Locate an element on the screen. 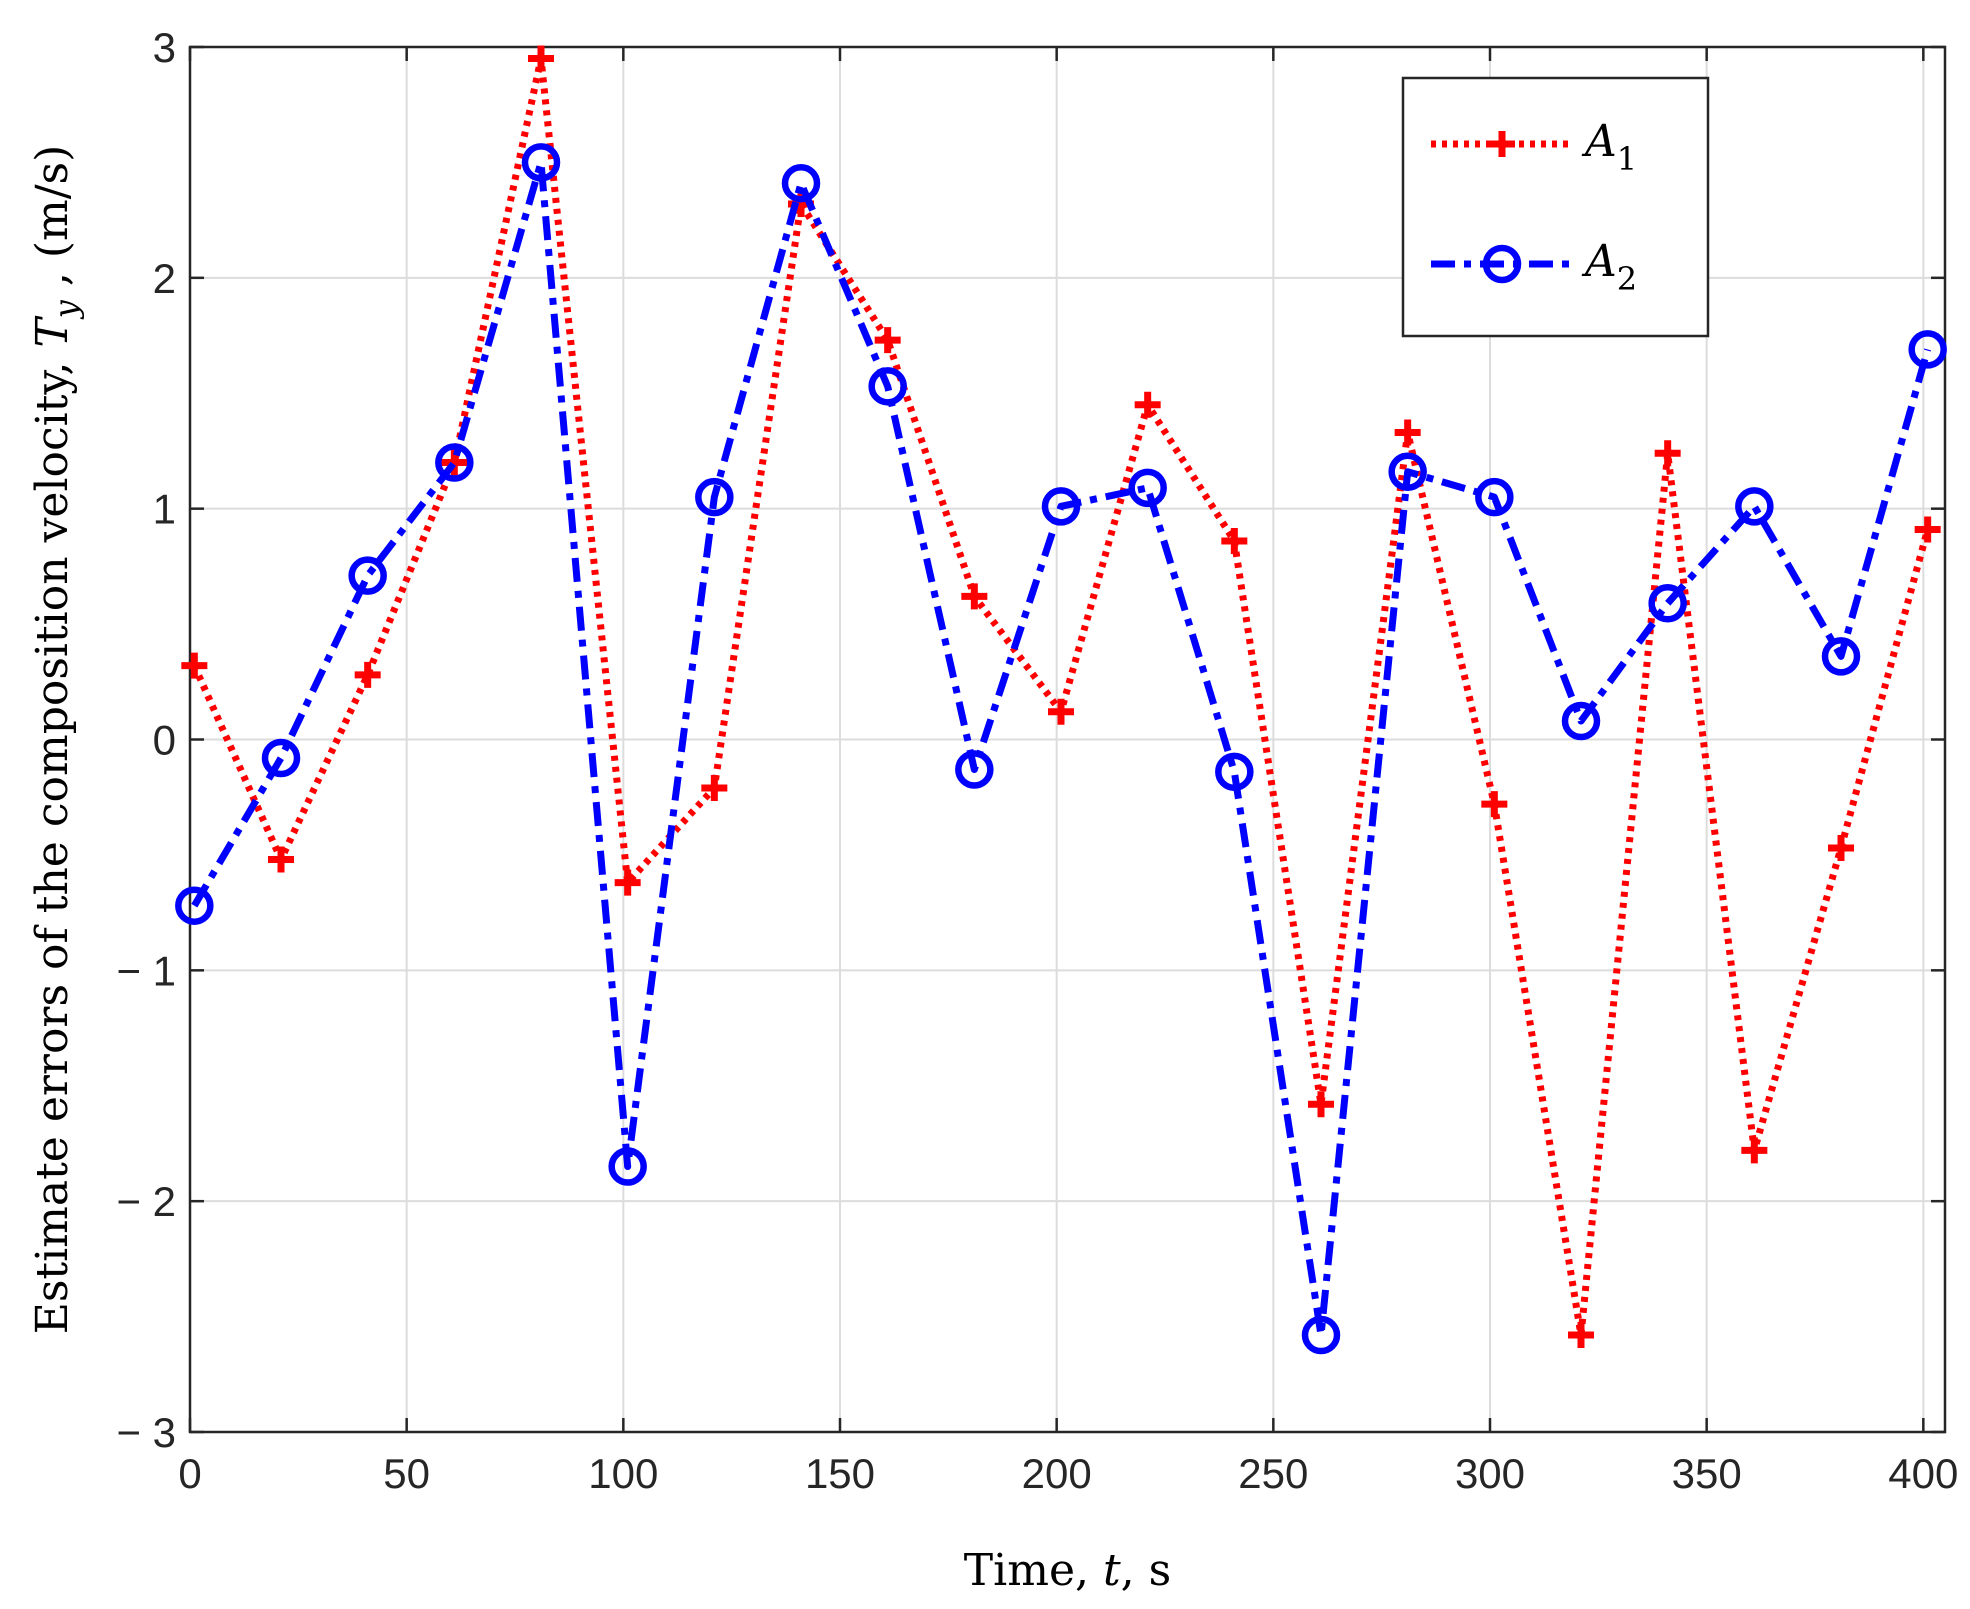 The image size is (1970, 1609). y-tick-label: 0 is located at coordinates (164, 740).